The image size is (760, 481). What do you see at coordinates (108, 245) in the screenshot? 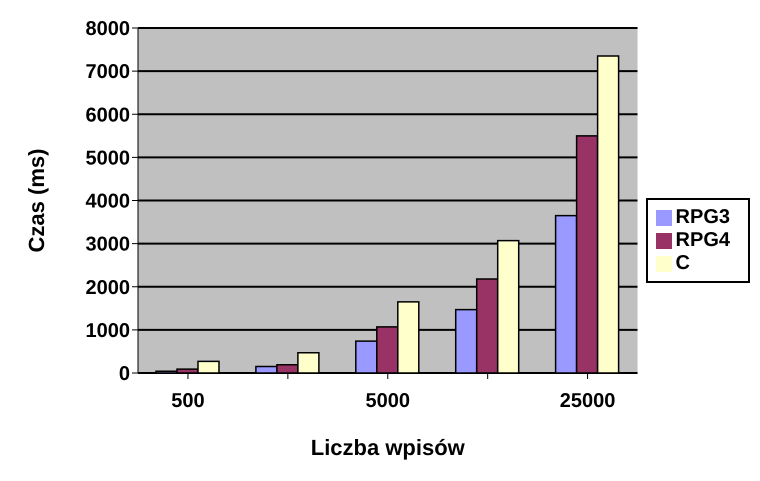
I see `y-tick-label: 3000` at bounding box center [108, 245].